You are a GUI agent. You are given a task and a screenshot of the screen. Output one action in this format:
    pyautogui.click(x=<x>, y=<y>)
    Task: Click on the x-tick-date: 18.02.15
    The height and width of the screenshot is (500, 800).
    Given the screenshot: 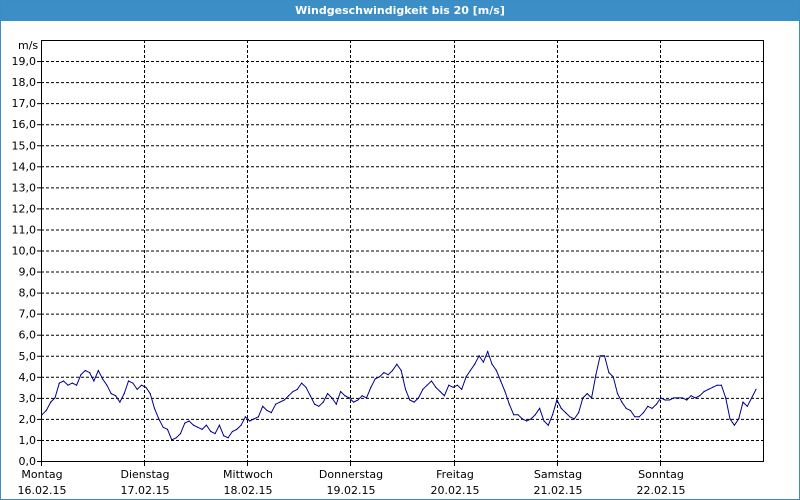 What is the action you would take?
    pyautogui.click(x=248, y=490)
    